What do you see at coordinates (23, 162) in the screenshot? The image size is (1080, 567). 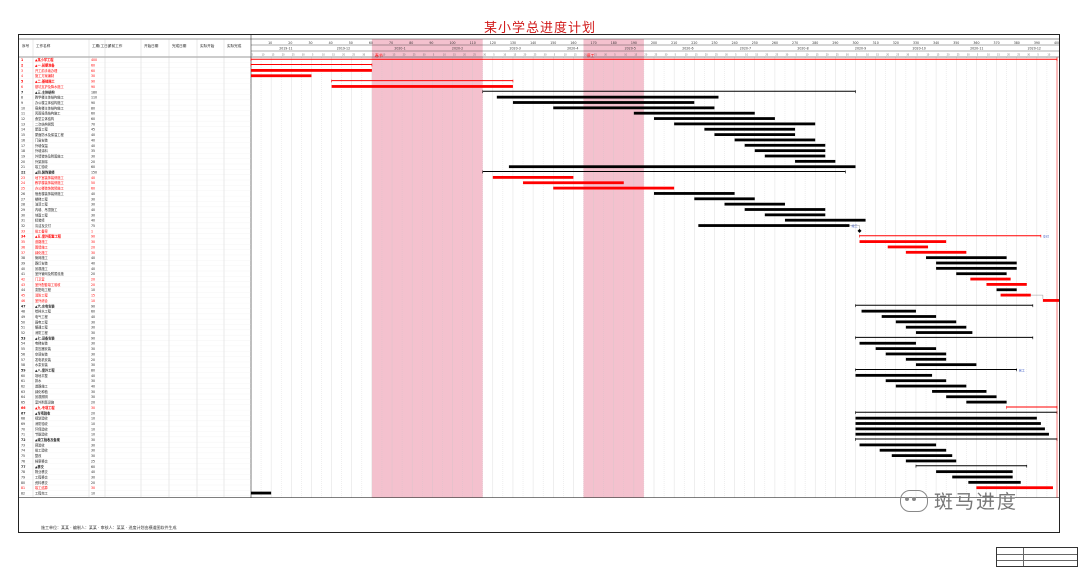 I see `task-id: 20` at bounding box center [23, 162].